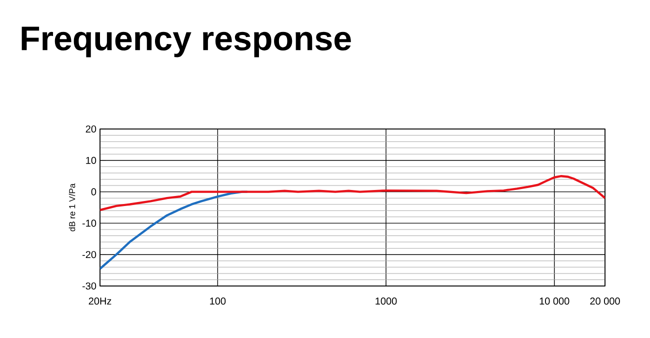  What do you see at coordinates (218, 301) in the screenshot?
I see `x-tick-label: 100` at bounding box center [218, 301].